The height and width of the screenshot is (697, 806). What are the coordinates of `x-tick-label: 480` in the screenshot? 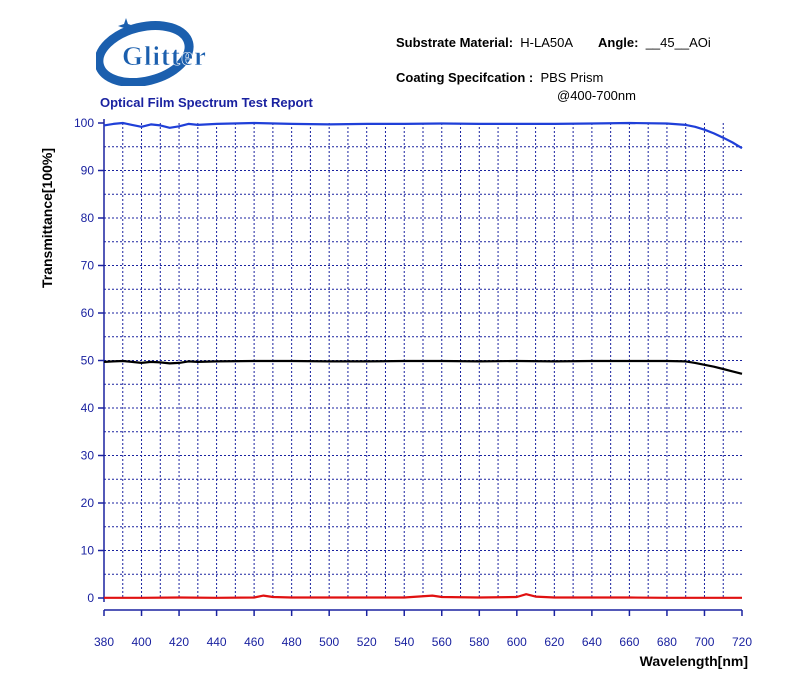 It's located at (292, 642).